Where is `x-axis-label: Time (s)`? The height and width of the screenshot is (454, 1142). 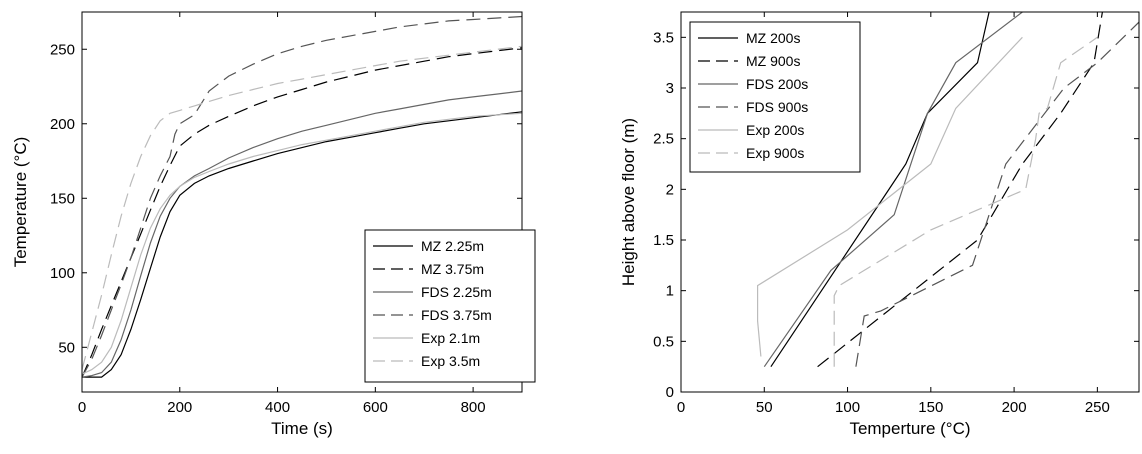 x-axis-label: Time (s) is located at coordinates (302, 428).